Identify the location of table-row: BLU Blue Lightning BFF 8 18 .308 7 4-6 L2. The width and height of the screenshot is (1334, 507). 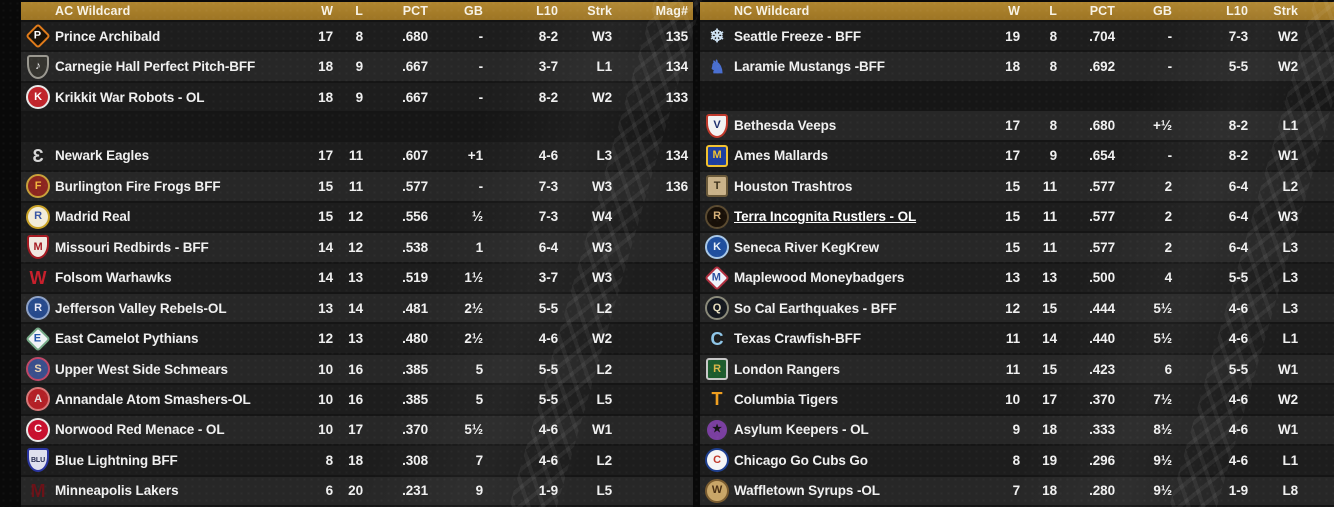
(357, 461).